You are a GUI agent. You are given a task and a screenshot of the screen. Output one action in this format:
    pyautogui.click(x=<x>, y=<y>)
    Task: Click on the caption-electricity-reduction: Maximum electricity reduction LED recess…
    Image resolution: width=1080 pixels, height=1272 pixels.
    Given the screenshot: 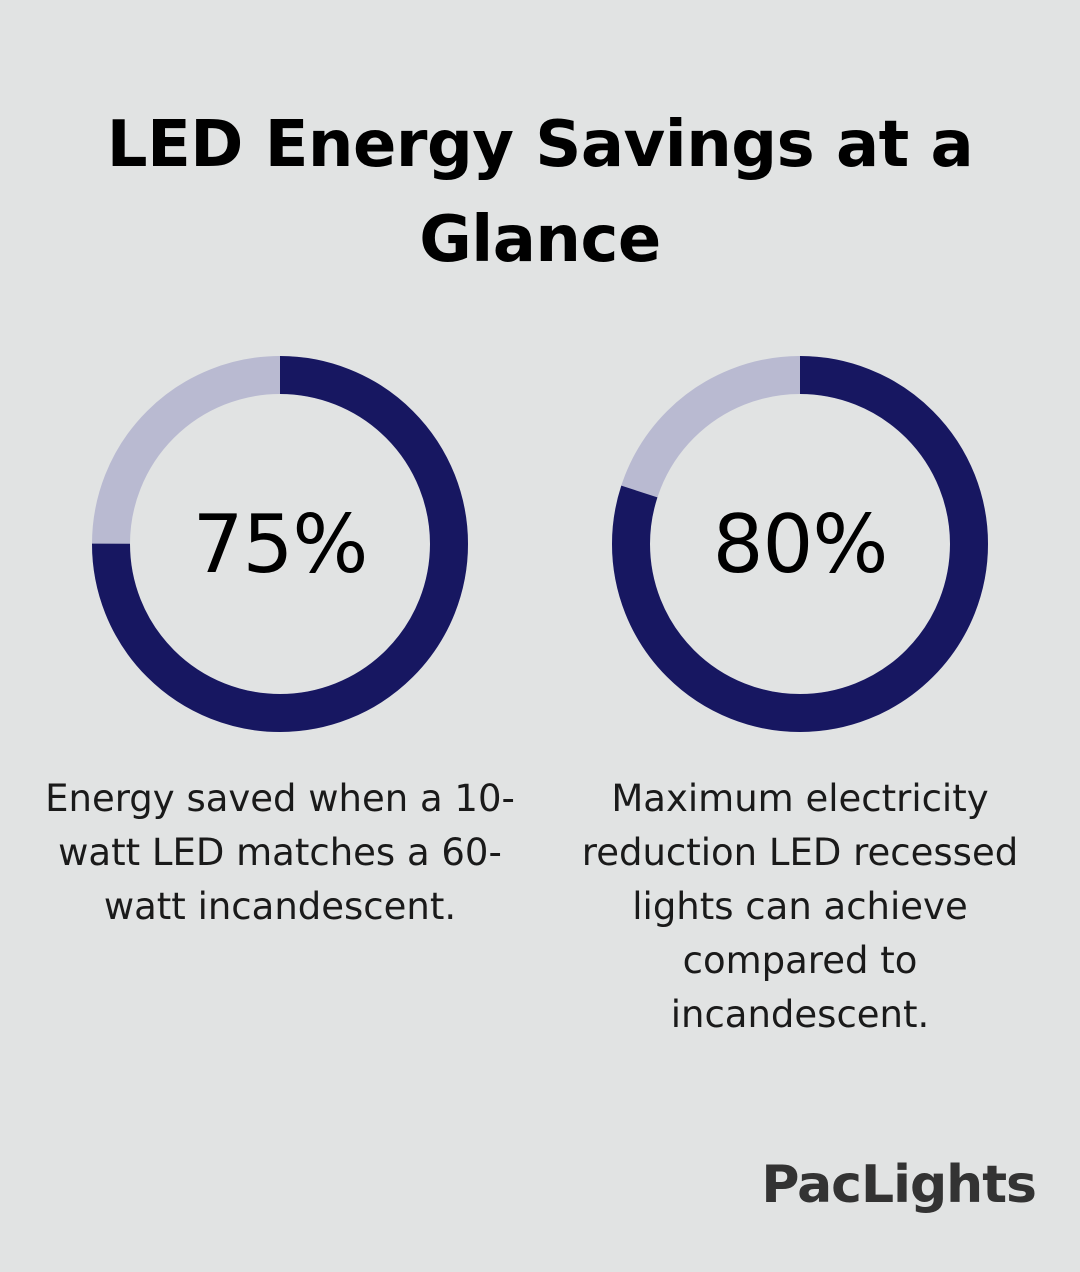 What is the action you would take?
    pyautogui.click(x=800, y=907)
    